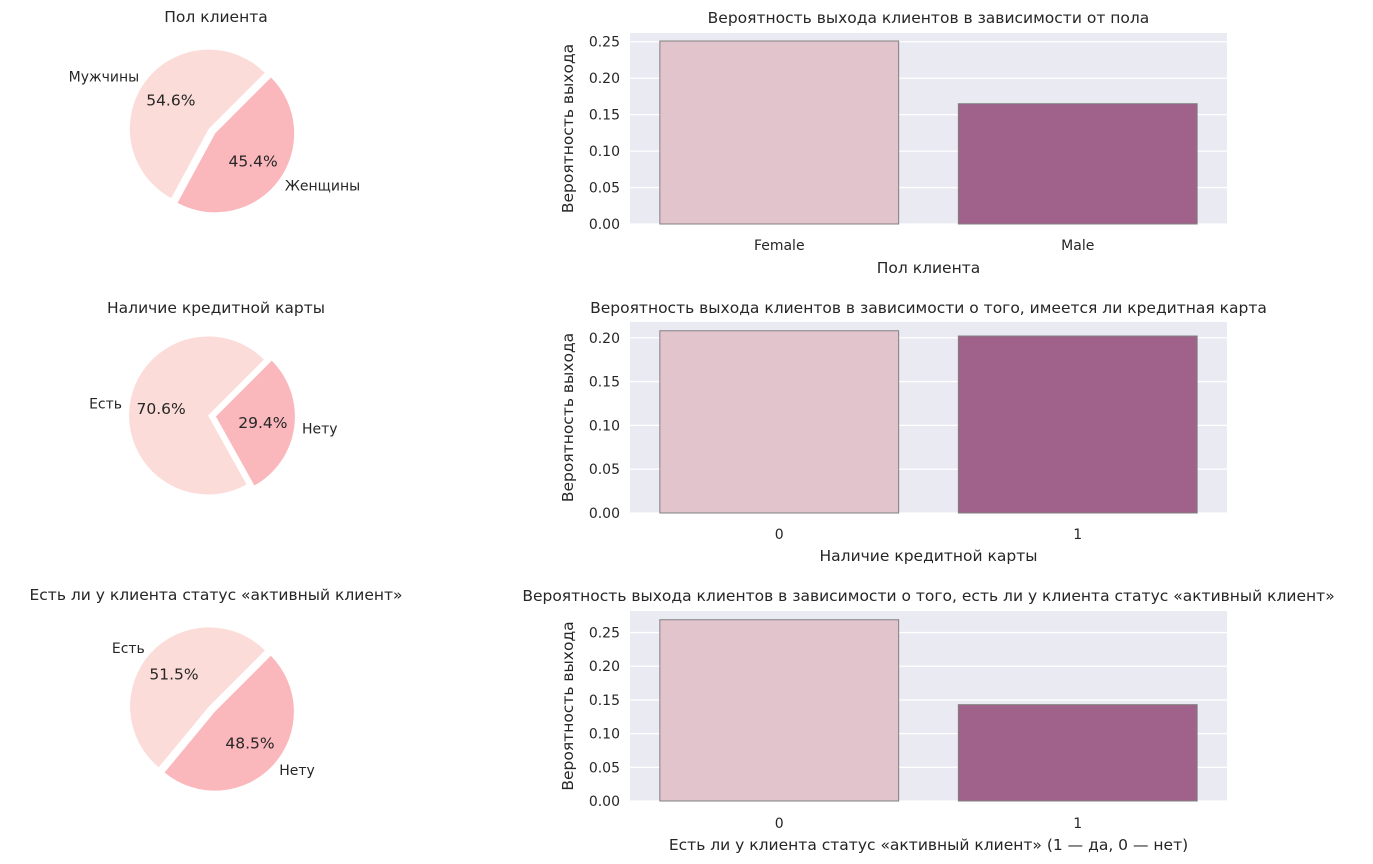  Describe the element at coordinates (216, 308) in the screenshot. I see `pie-title: Наличие кредитной карты` at that location.